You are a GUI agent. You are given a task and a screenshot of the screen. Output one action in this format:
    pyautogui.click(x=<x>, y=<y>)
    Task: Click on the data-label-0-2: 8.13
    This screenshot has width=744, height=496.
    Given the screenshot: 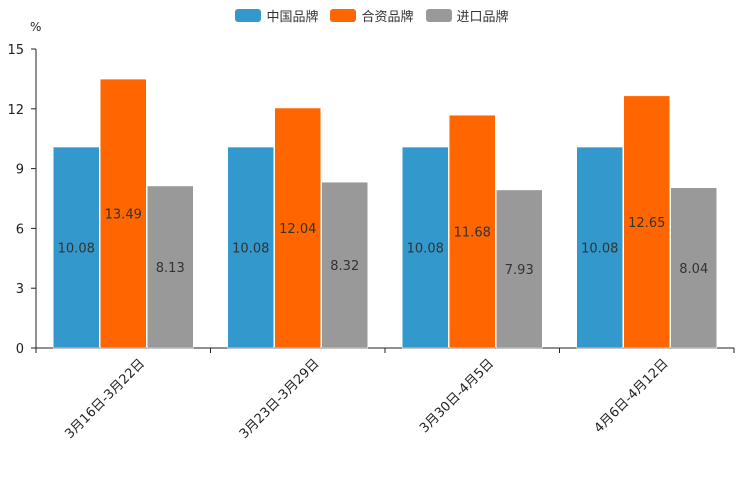 What is the action you would take?
    pyautogui.click(x=170, y=268)
    